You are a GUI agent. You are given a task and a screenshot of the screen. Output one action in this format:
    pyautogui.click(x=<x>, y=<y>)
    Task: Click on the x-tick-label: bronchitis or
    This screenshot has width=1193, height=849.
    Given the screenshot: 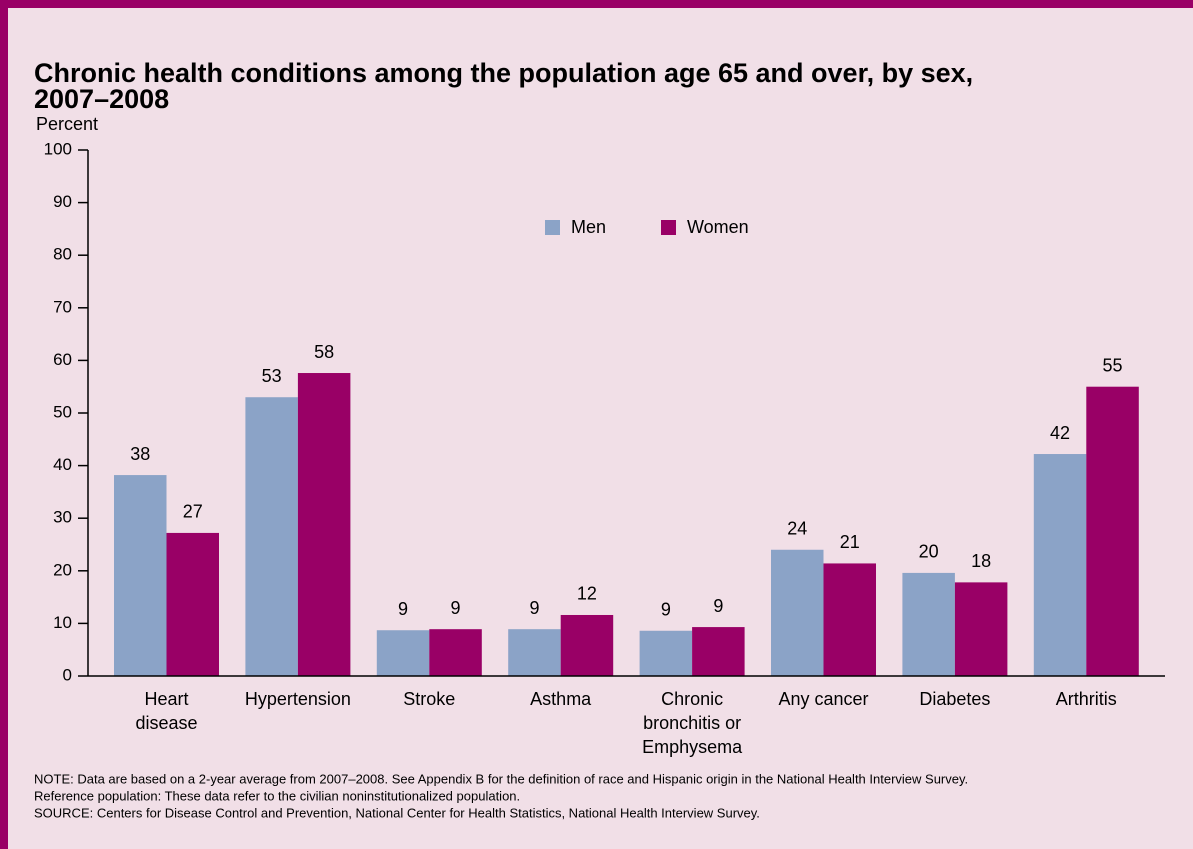 What is the action you would take?
    pyautogui.click(x=692, y=723)
    